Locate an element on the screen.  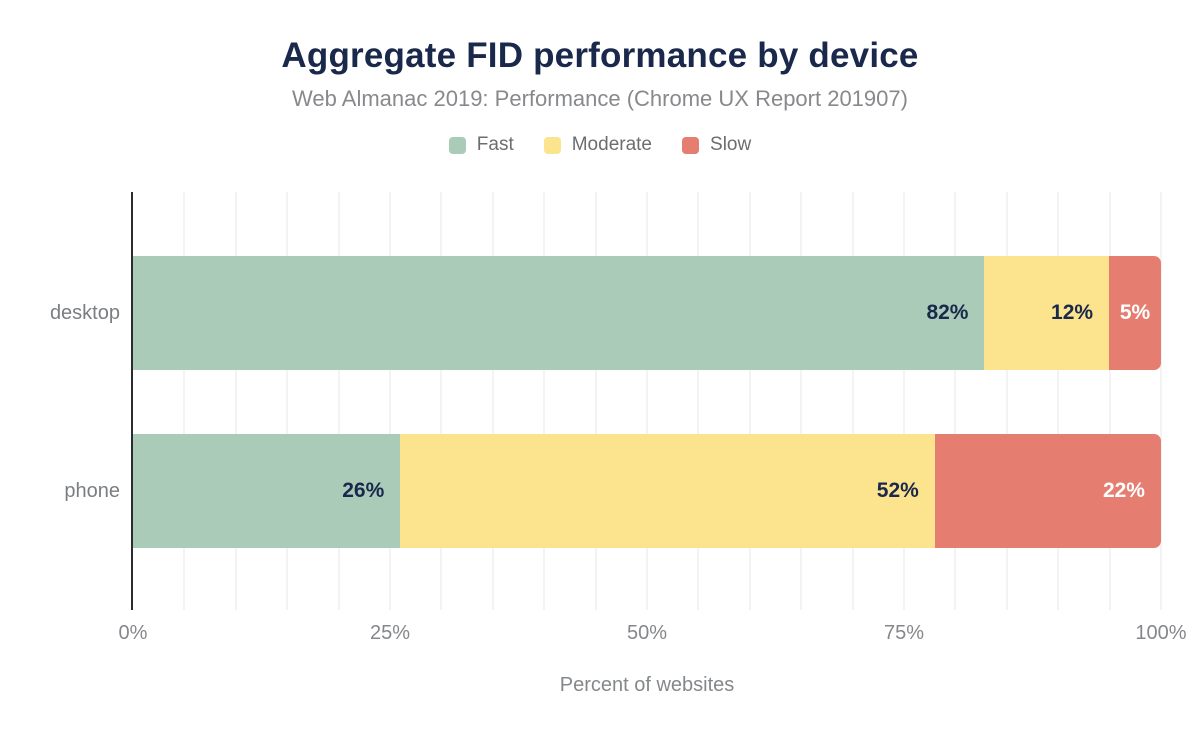
x-tick-50: 50% is located at coordinates (647, 633).